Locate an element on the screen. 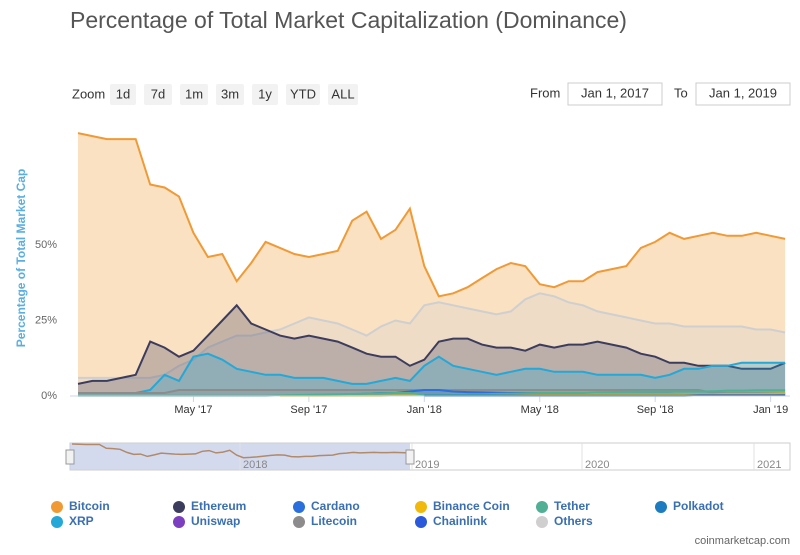 This screenshot has width=800, height=555. zoom-button-label: 7d is located at coordinates (158, 93).